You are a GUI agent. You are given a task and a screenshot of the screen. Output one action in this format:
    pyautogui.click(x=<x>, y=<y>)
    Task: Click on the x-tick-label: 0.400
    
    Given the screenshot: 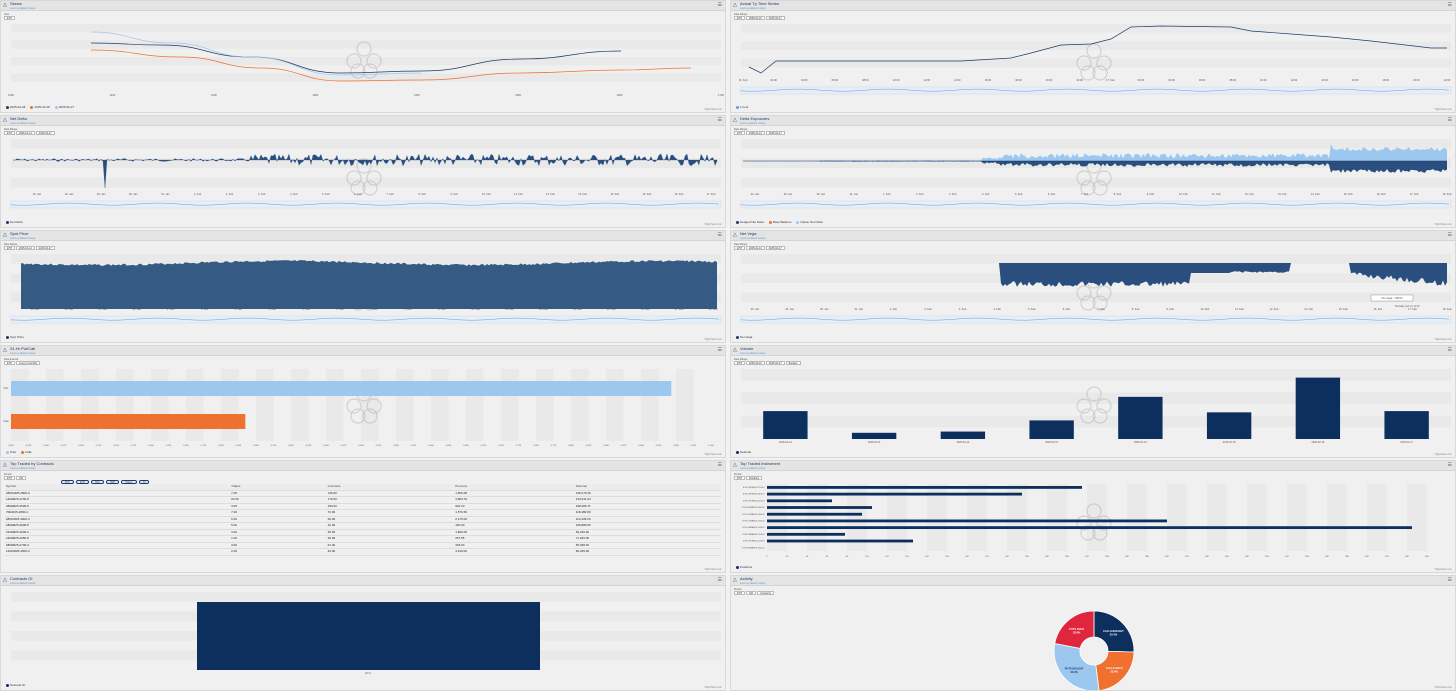 What is the action you would take?
    pyautogui.click(x=291, y=446)
    